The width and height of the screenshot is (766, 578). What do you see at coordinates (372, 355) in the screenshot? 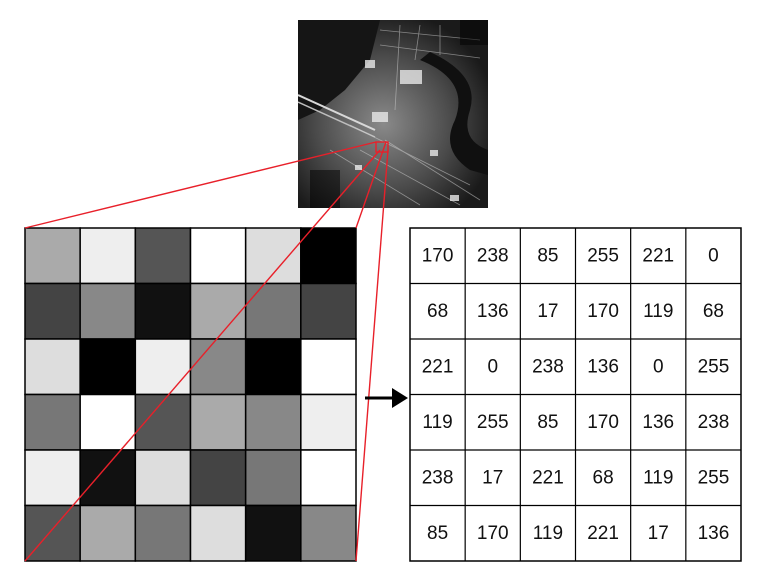
I see `zoom-line-bottom-right` at bounding box center [372, 355].